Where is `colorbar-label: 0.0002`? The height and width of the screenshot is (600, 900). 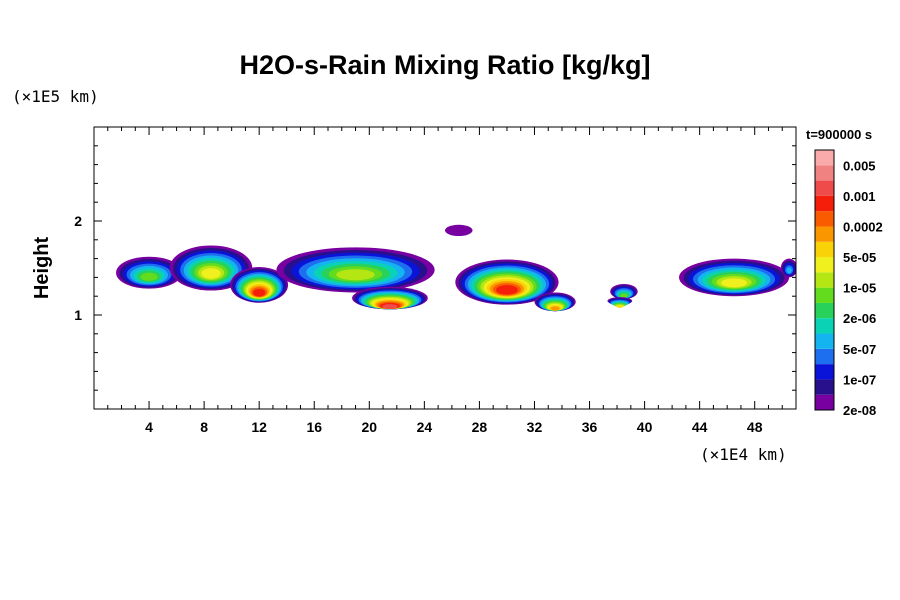
colorbar-label: 0.0002 is located at coordinates (863, 226).